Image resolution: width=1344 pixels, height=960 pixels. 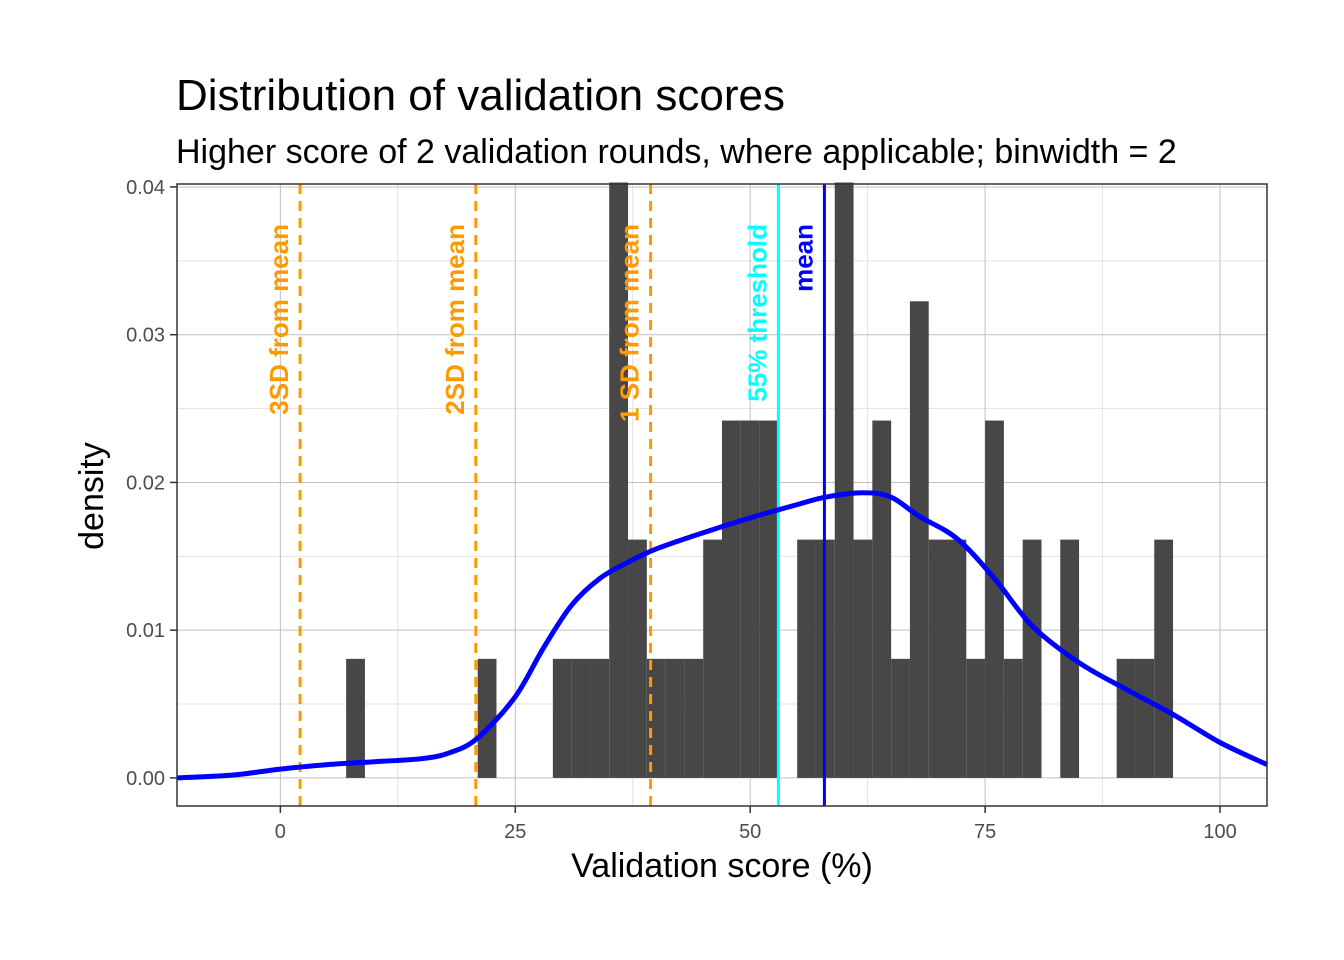 I want to click on y-tick-label: 0.02, so click(x=145, y=483).